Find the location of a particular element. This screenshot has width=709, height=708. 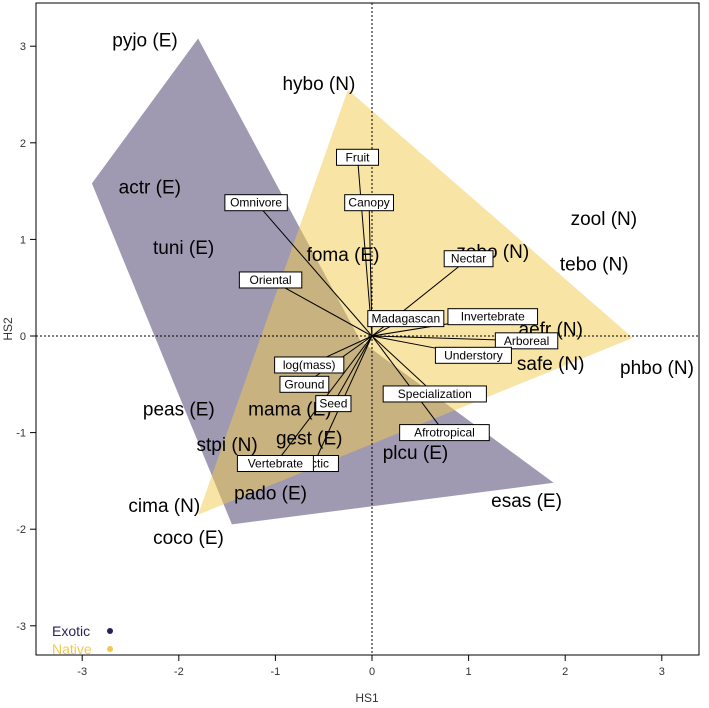

trait-label: Madagascan is located at coordinates (405, 319).